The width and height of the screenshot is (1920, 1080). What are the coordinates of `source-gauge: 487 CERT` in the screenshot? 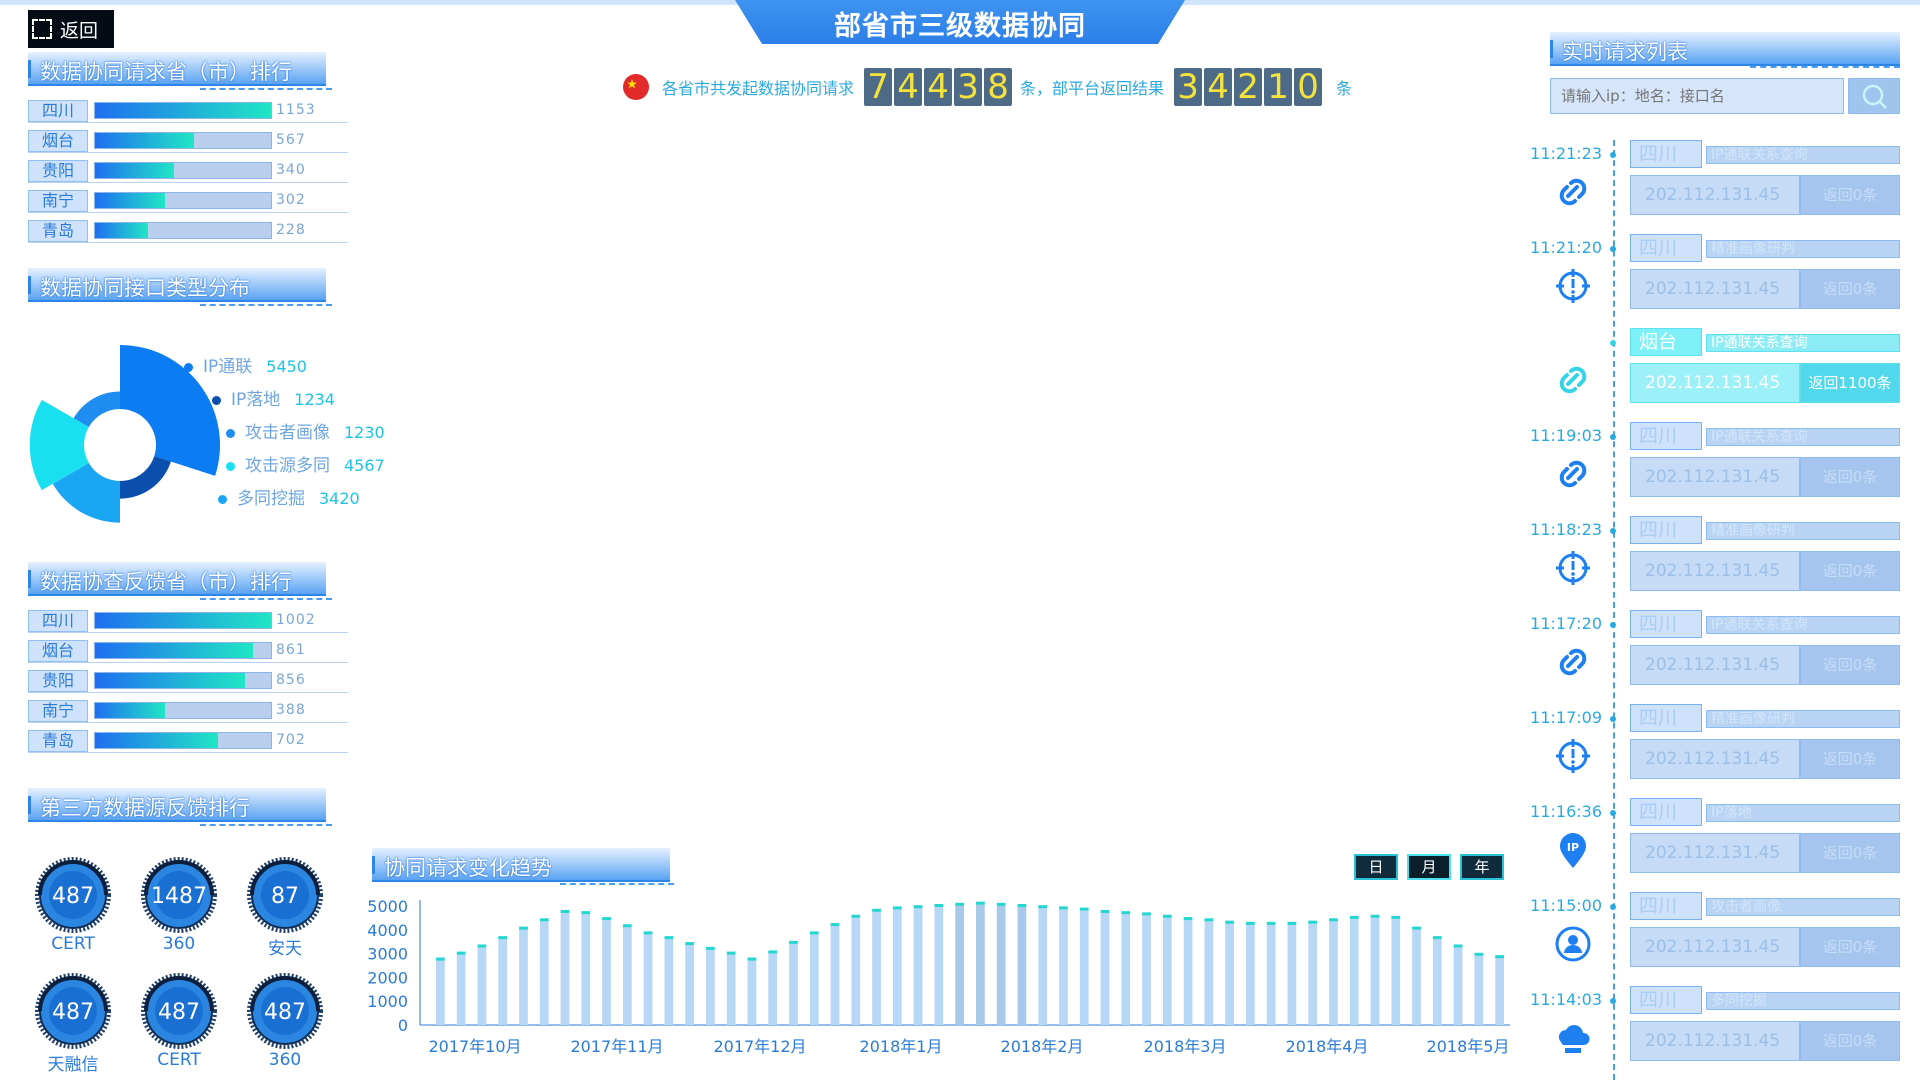 It's located at (179, 1021).